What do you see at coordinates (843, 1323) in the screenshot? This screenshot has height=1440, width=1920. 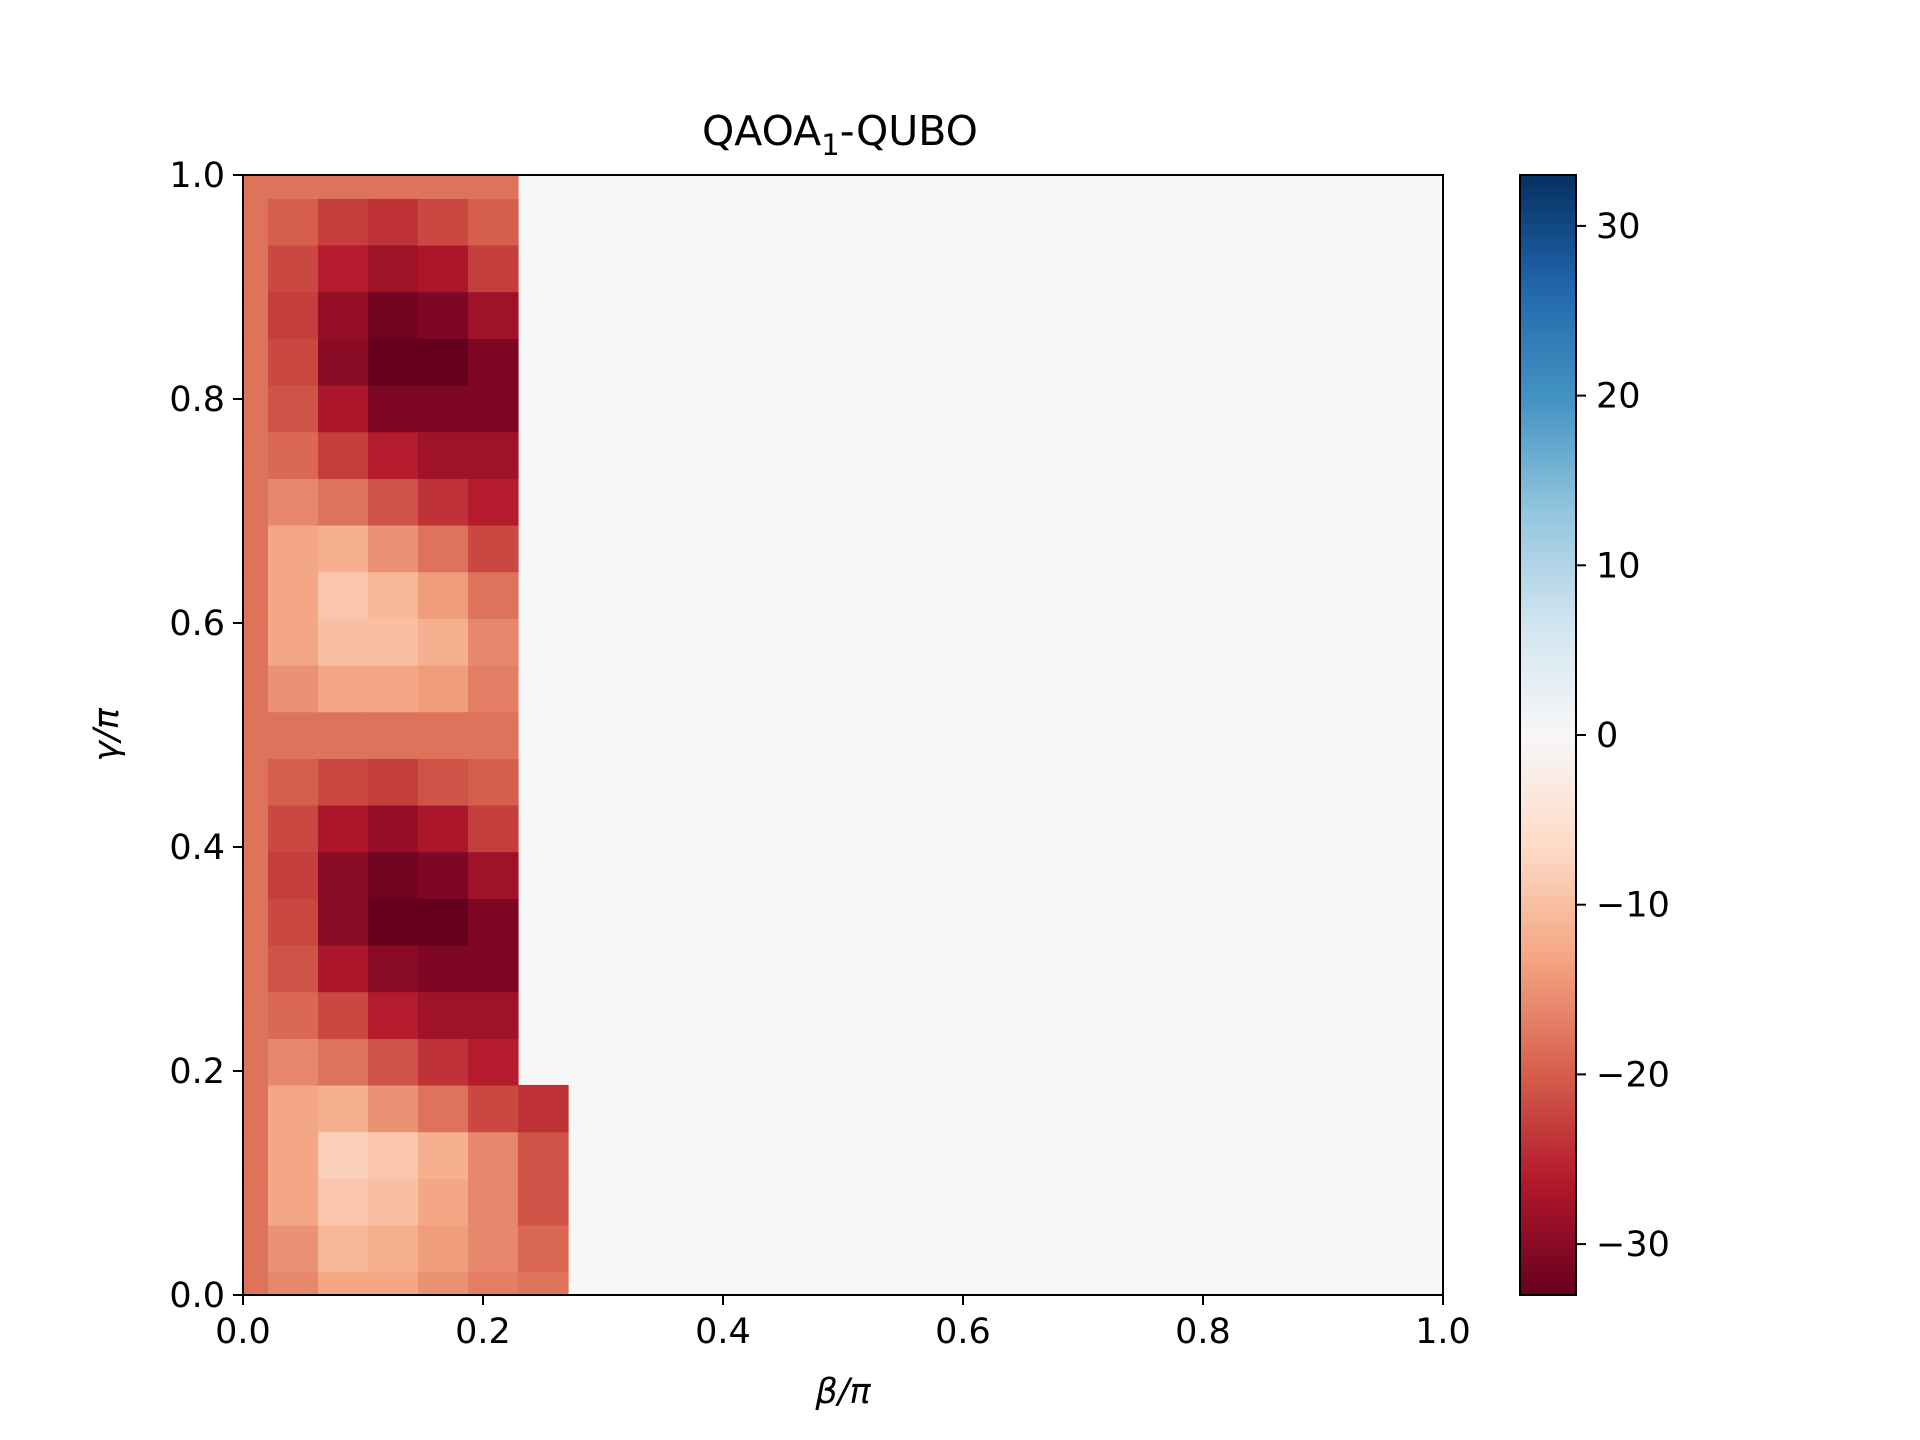 I see `x-axis-ticks: 0.0 0.2 0.4 0.6 0.8 1.0` at bounding box center [843, 1323].